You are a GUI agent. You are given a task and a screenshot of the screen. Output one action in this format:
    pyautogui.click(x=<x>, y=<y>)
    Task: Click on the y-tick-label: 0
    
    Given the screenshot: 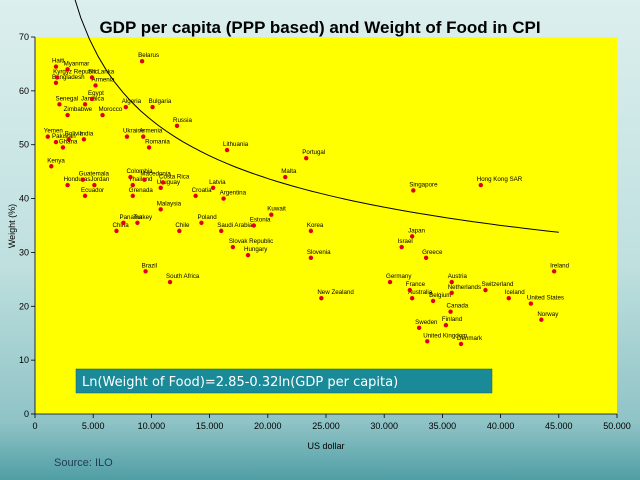 What is the action you would take?
    pyautogui.click(x=26, y=414)
    